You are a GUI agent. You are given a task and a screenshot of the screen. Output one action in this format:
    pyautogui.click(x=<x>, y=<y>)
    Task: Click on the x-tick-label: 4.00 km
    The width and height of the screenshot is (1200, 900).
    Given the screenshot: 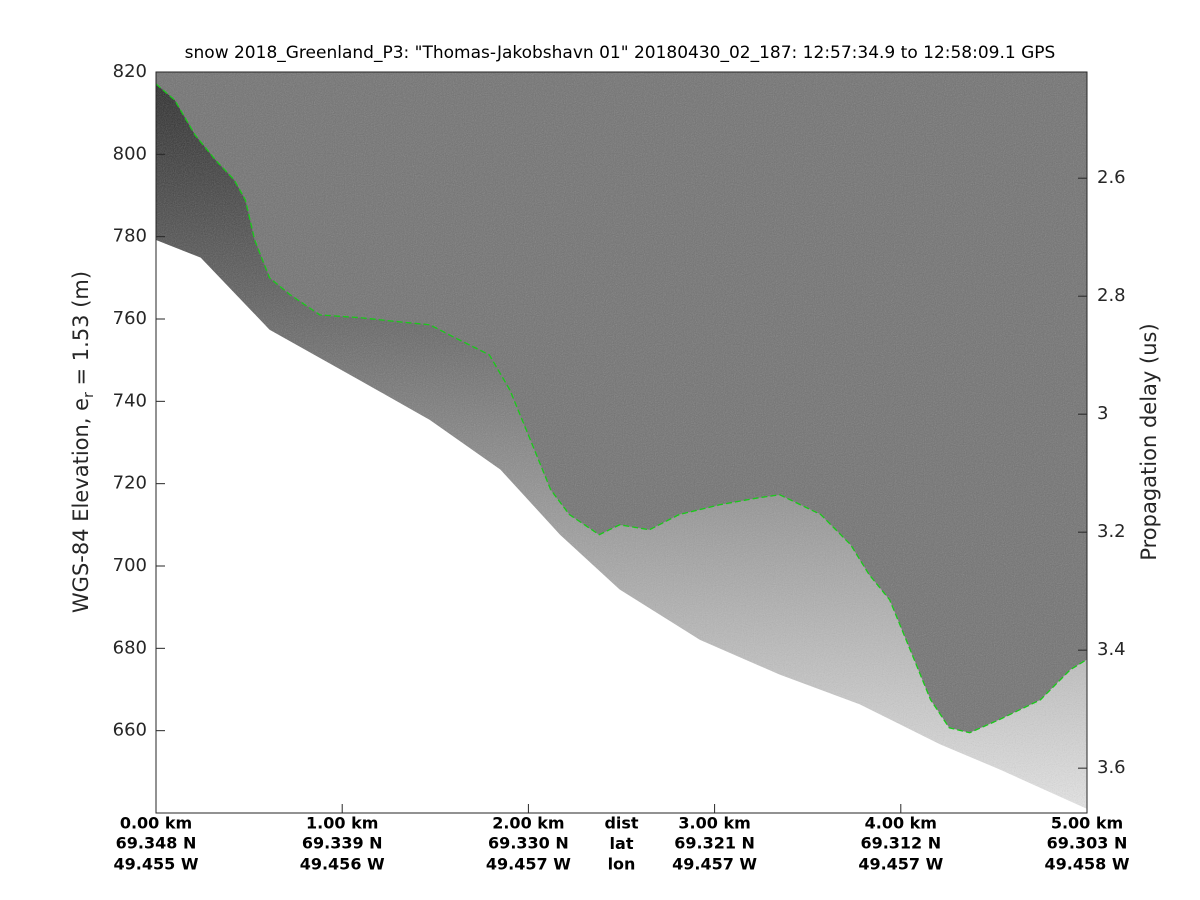 What is the action you would take?
    pyautogui.click(x=901, y=823)
    